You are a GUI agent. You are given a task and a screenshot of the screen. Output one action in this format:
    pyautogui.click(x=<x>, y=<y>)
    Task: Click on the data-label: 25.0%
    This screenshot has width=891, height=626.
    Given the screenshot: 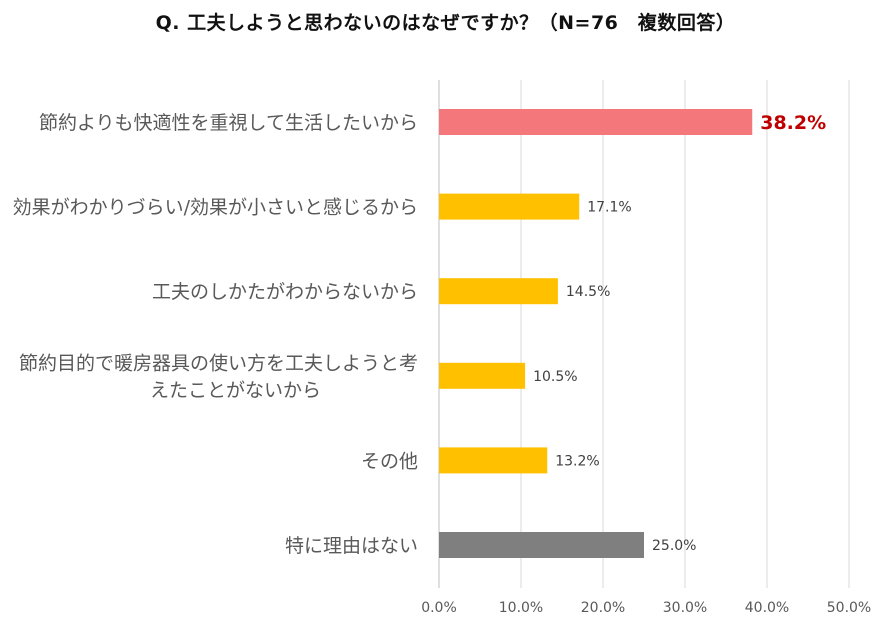 What is the action you would take?
    pyautogui.click(x=674, y=546)
    